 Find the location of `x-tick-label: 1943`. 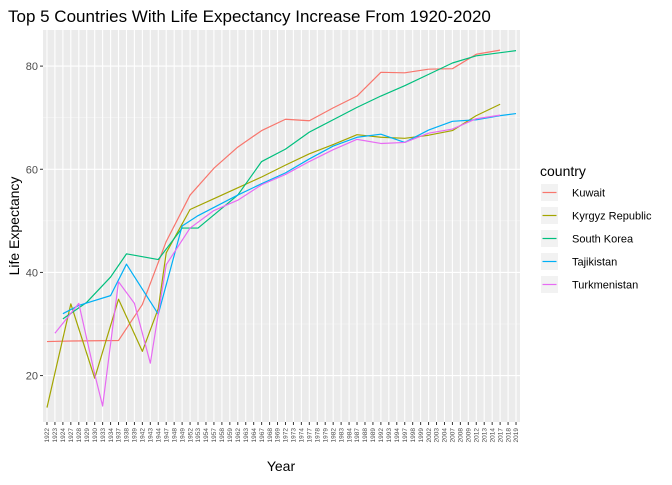

x-tick-label: 1943 is located at coordinates (151, 435).